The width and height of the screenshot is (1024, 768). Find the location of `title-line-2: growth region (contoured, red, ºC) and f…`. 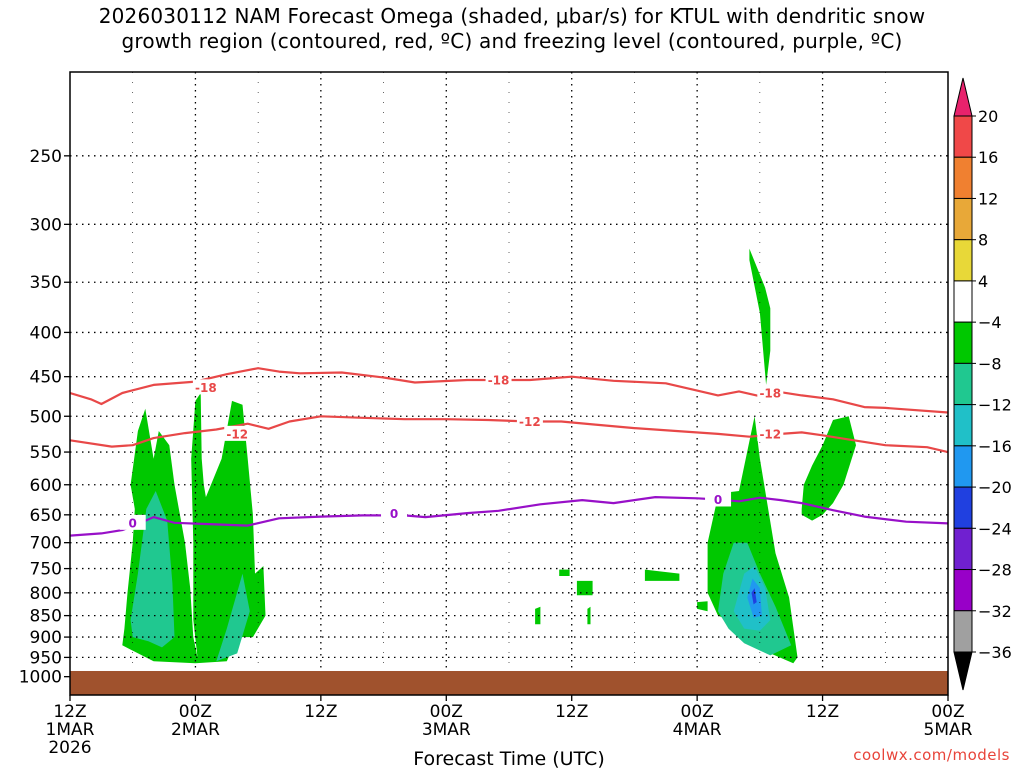

title-line-2: growth region (contoured, red, ºC) and f… is located at coordinates (512, 41).